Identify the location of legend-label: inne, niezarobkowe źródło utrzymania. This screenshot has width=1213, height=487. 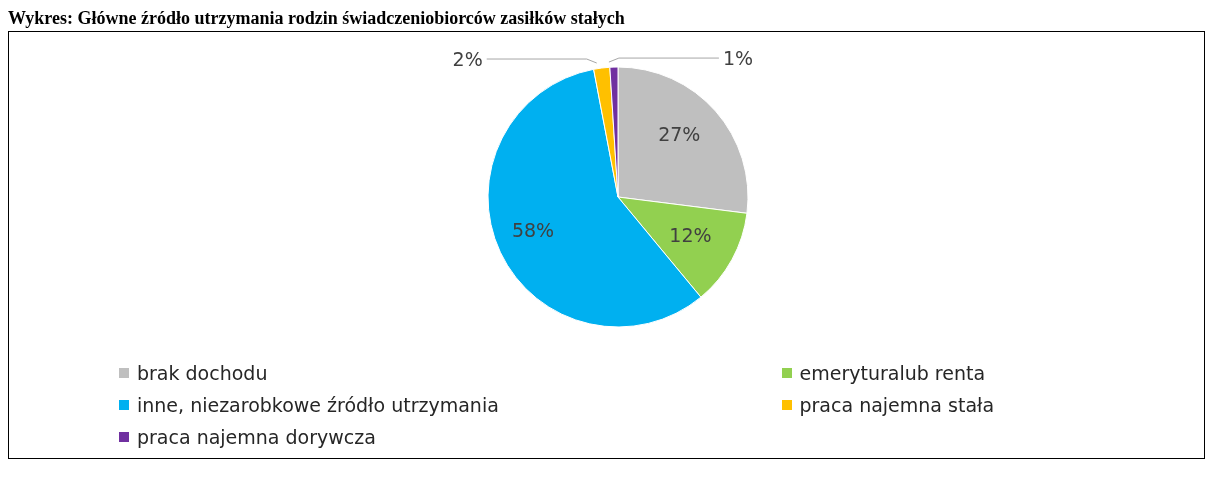
(318, 405).